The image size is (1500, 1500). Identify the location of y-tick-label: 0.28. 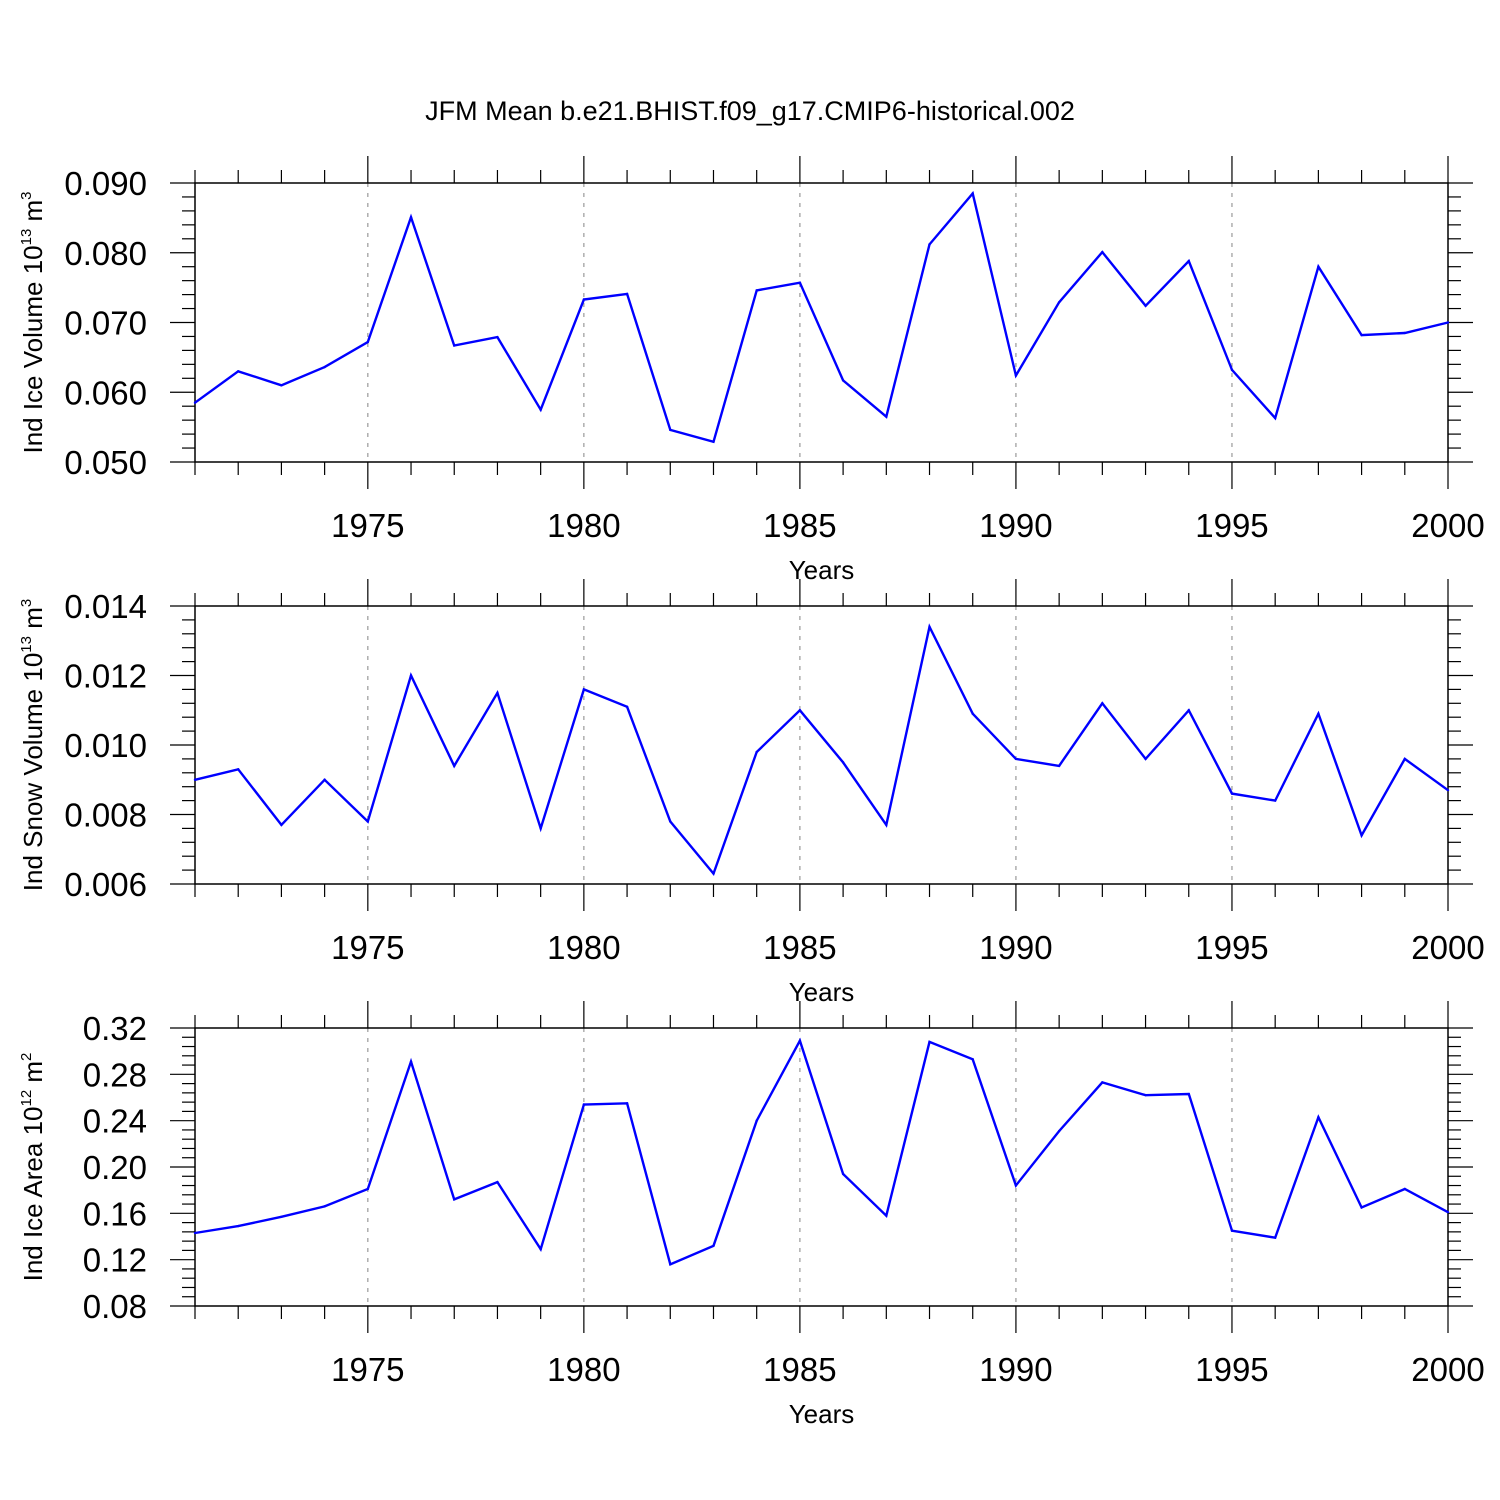
(115, 1074).